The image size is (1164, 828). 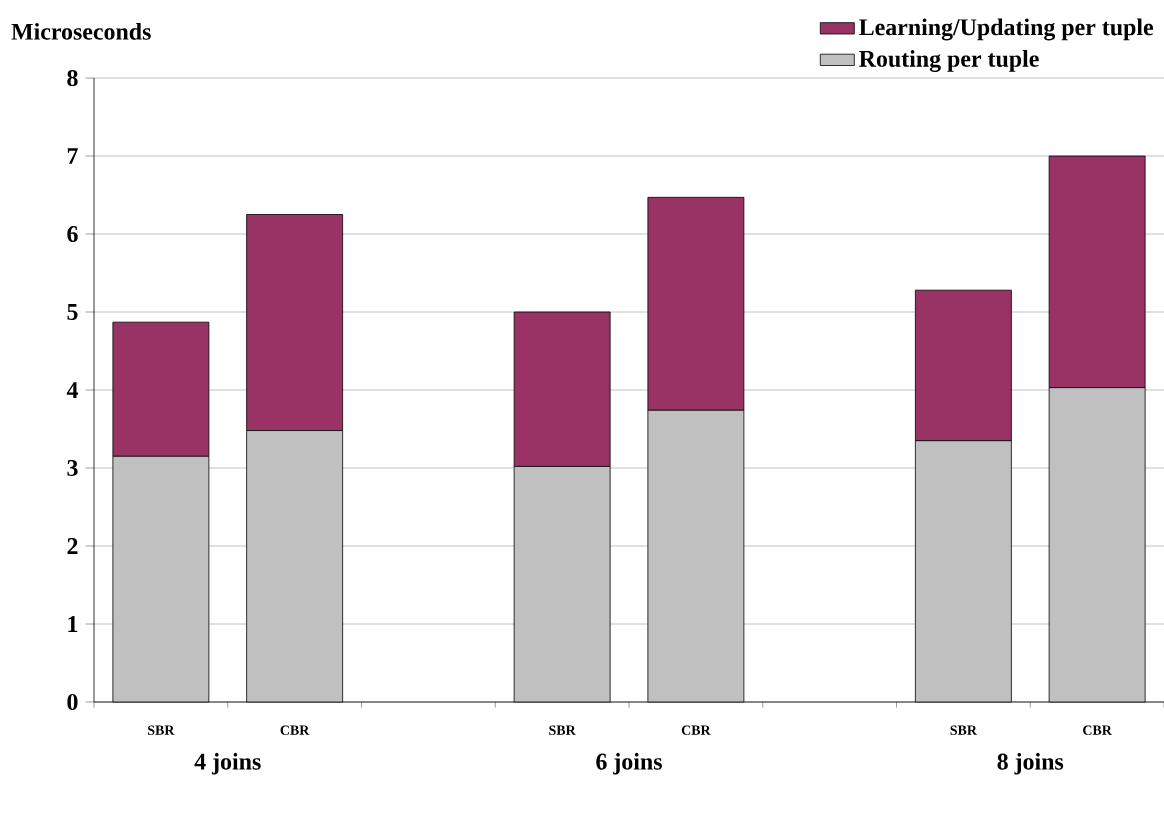 What do you see at coordinates (72, 702) in the screenshot?
I see `y-tick-label: 0` at bounding box center [72, 702].